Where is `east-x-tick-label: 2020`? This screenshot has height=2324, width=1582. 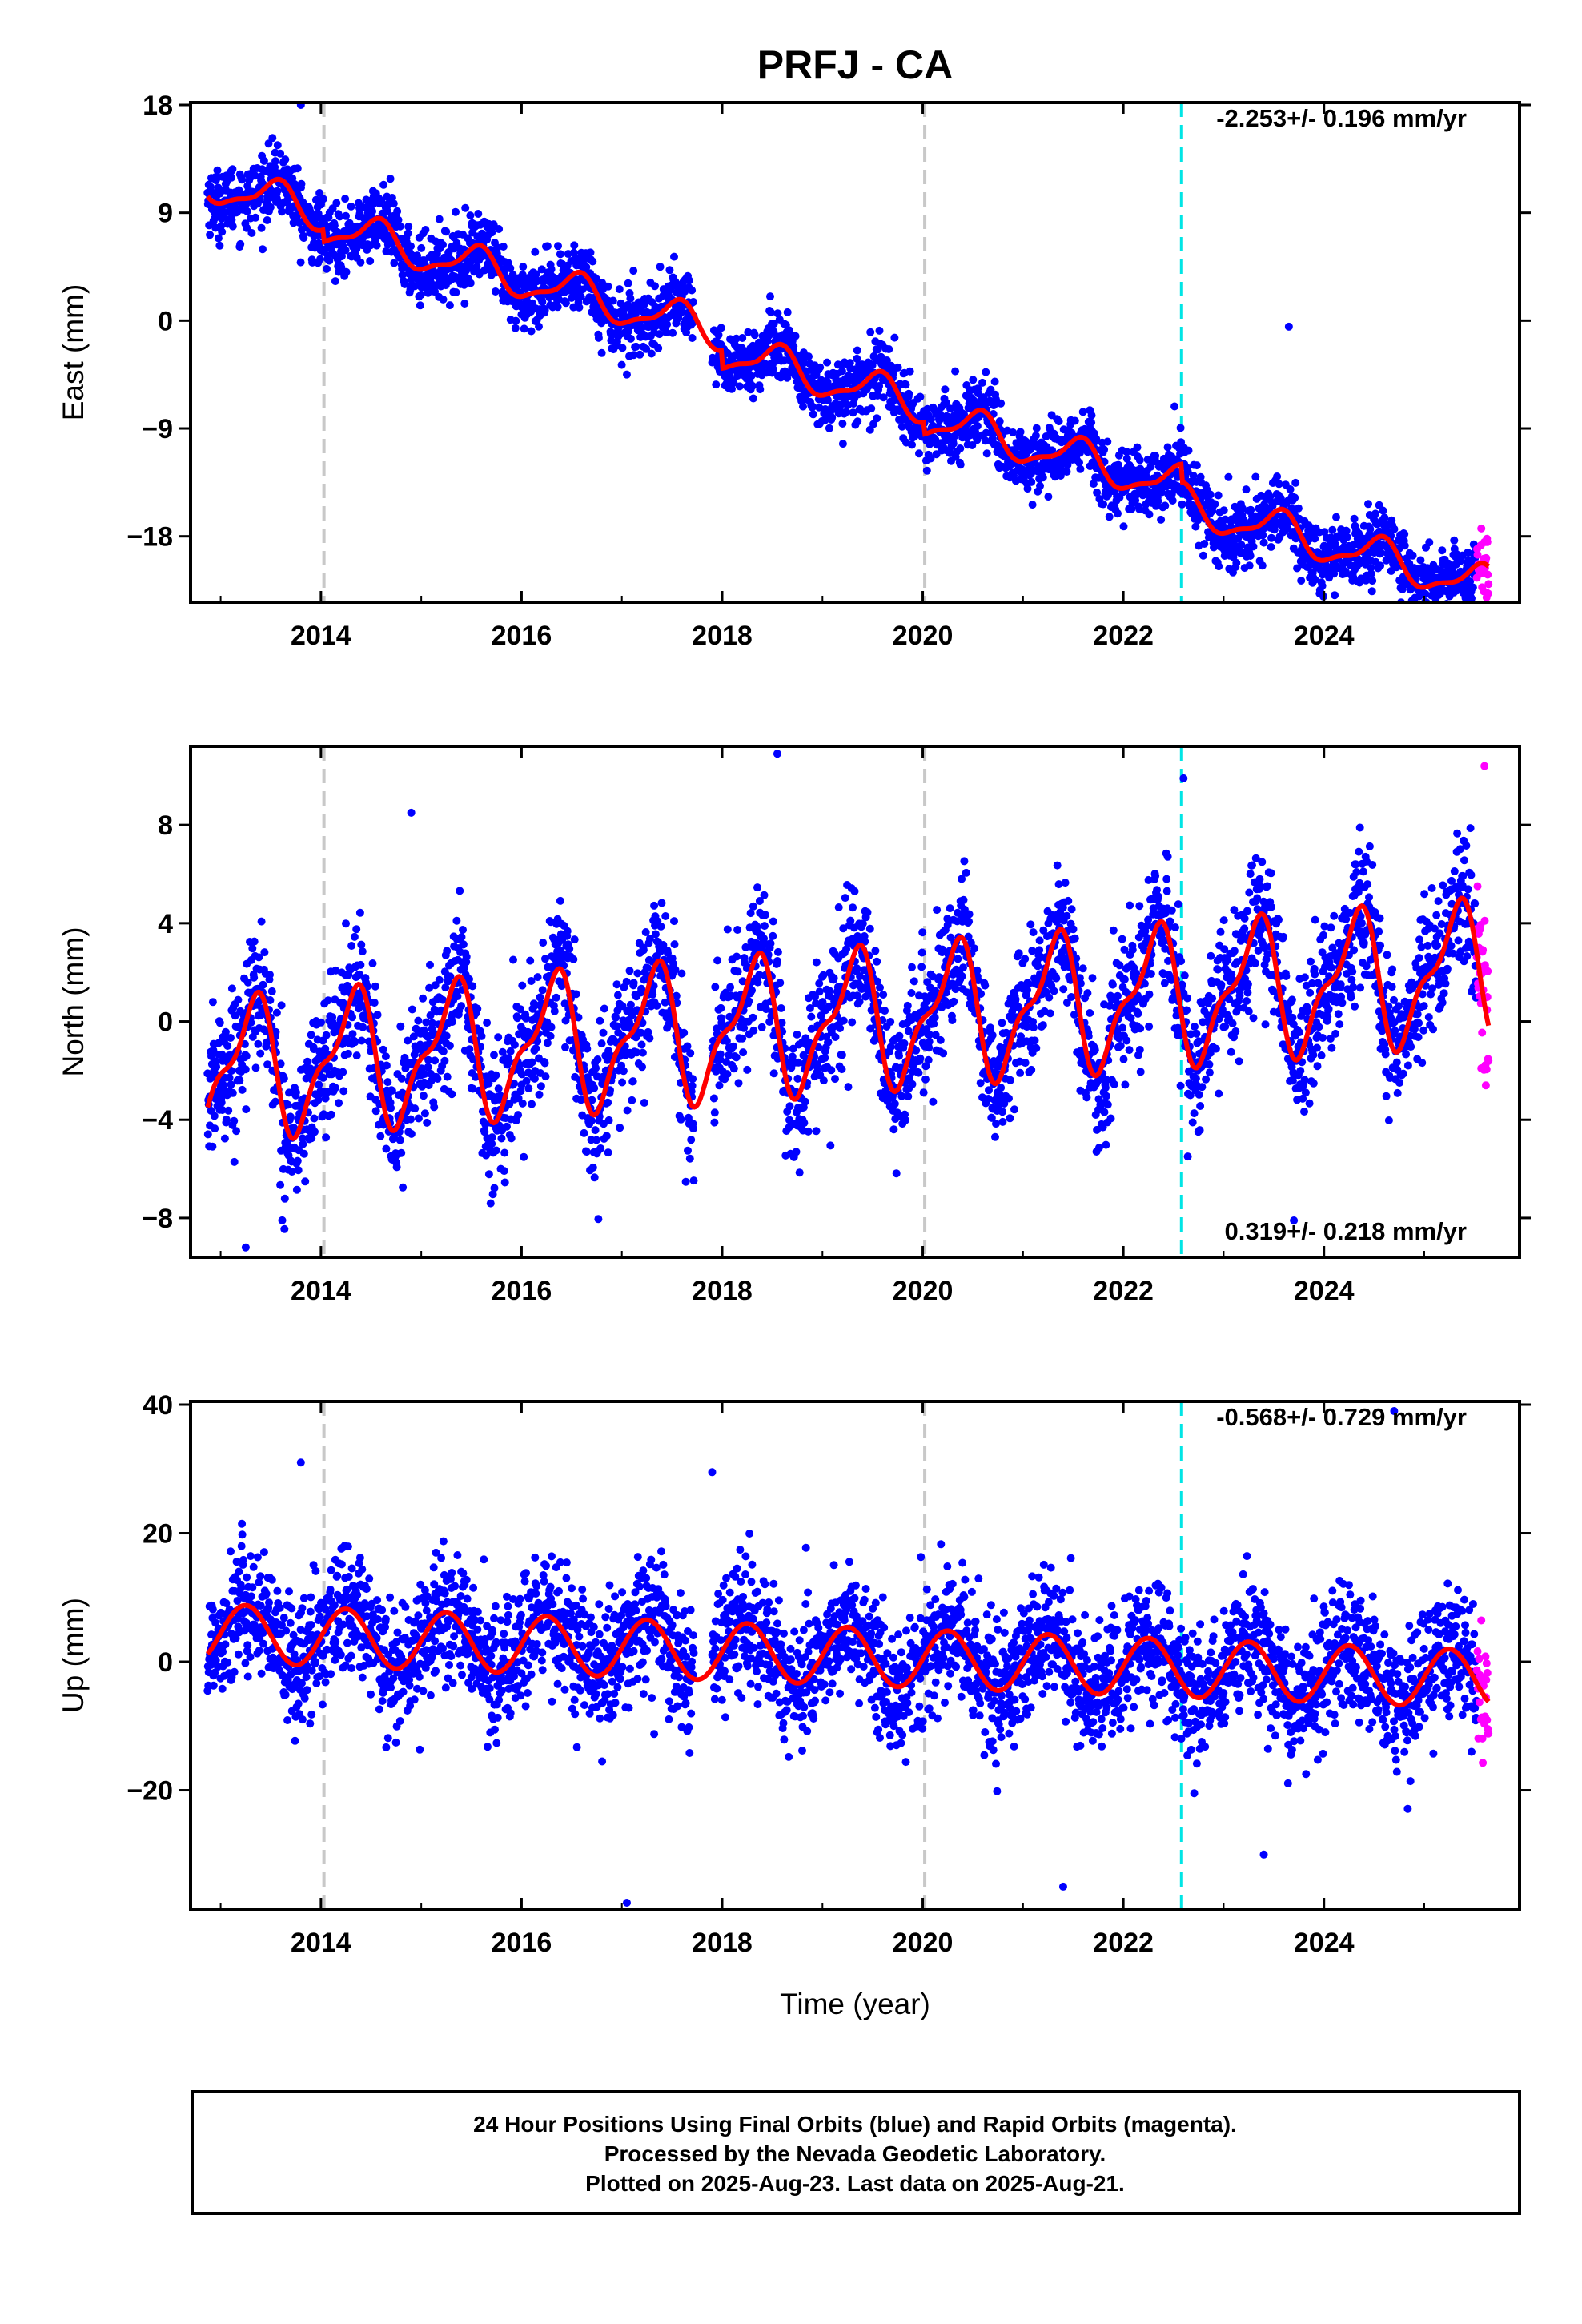
east-x-tick-label: 2020 is located at coordinates (924, 636).